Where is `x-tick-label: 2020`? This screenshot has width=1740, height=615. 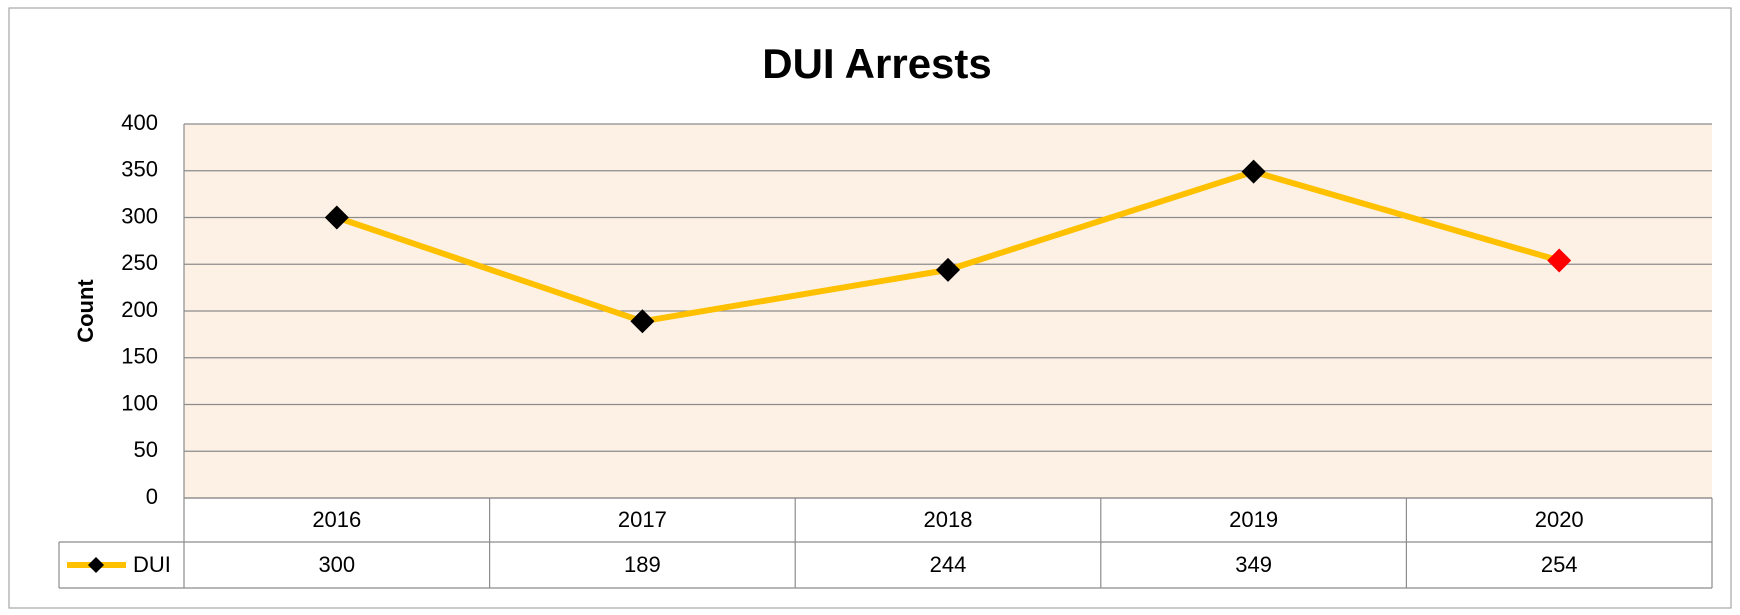 x-tick-label: 2020 is located at coordinates (1559, 519).